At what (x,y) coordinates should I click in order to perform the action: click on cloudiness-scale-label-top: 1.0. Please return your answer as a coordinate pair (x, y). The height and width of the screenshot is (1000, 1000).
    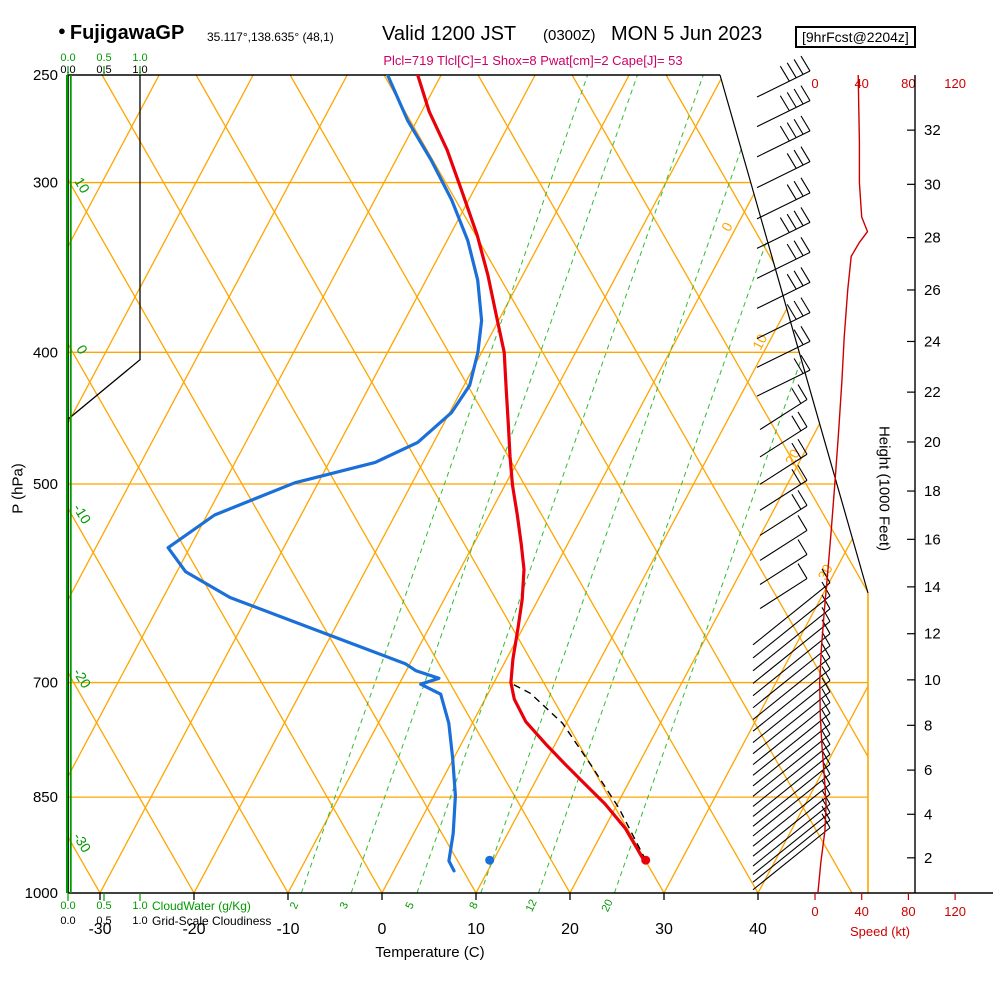
    Looking at the image, I should click on (139, 70).